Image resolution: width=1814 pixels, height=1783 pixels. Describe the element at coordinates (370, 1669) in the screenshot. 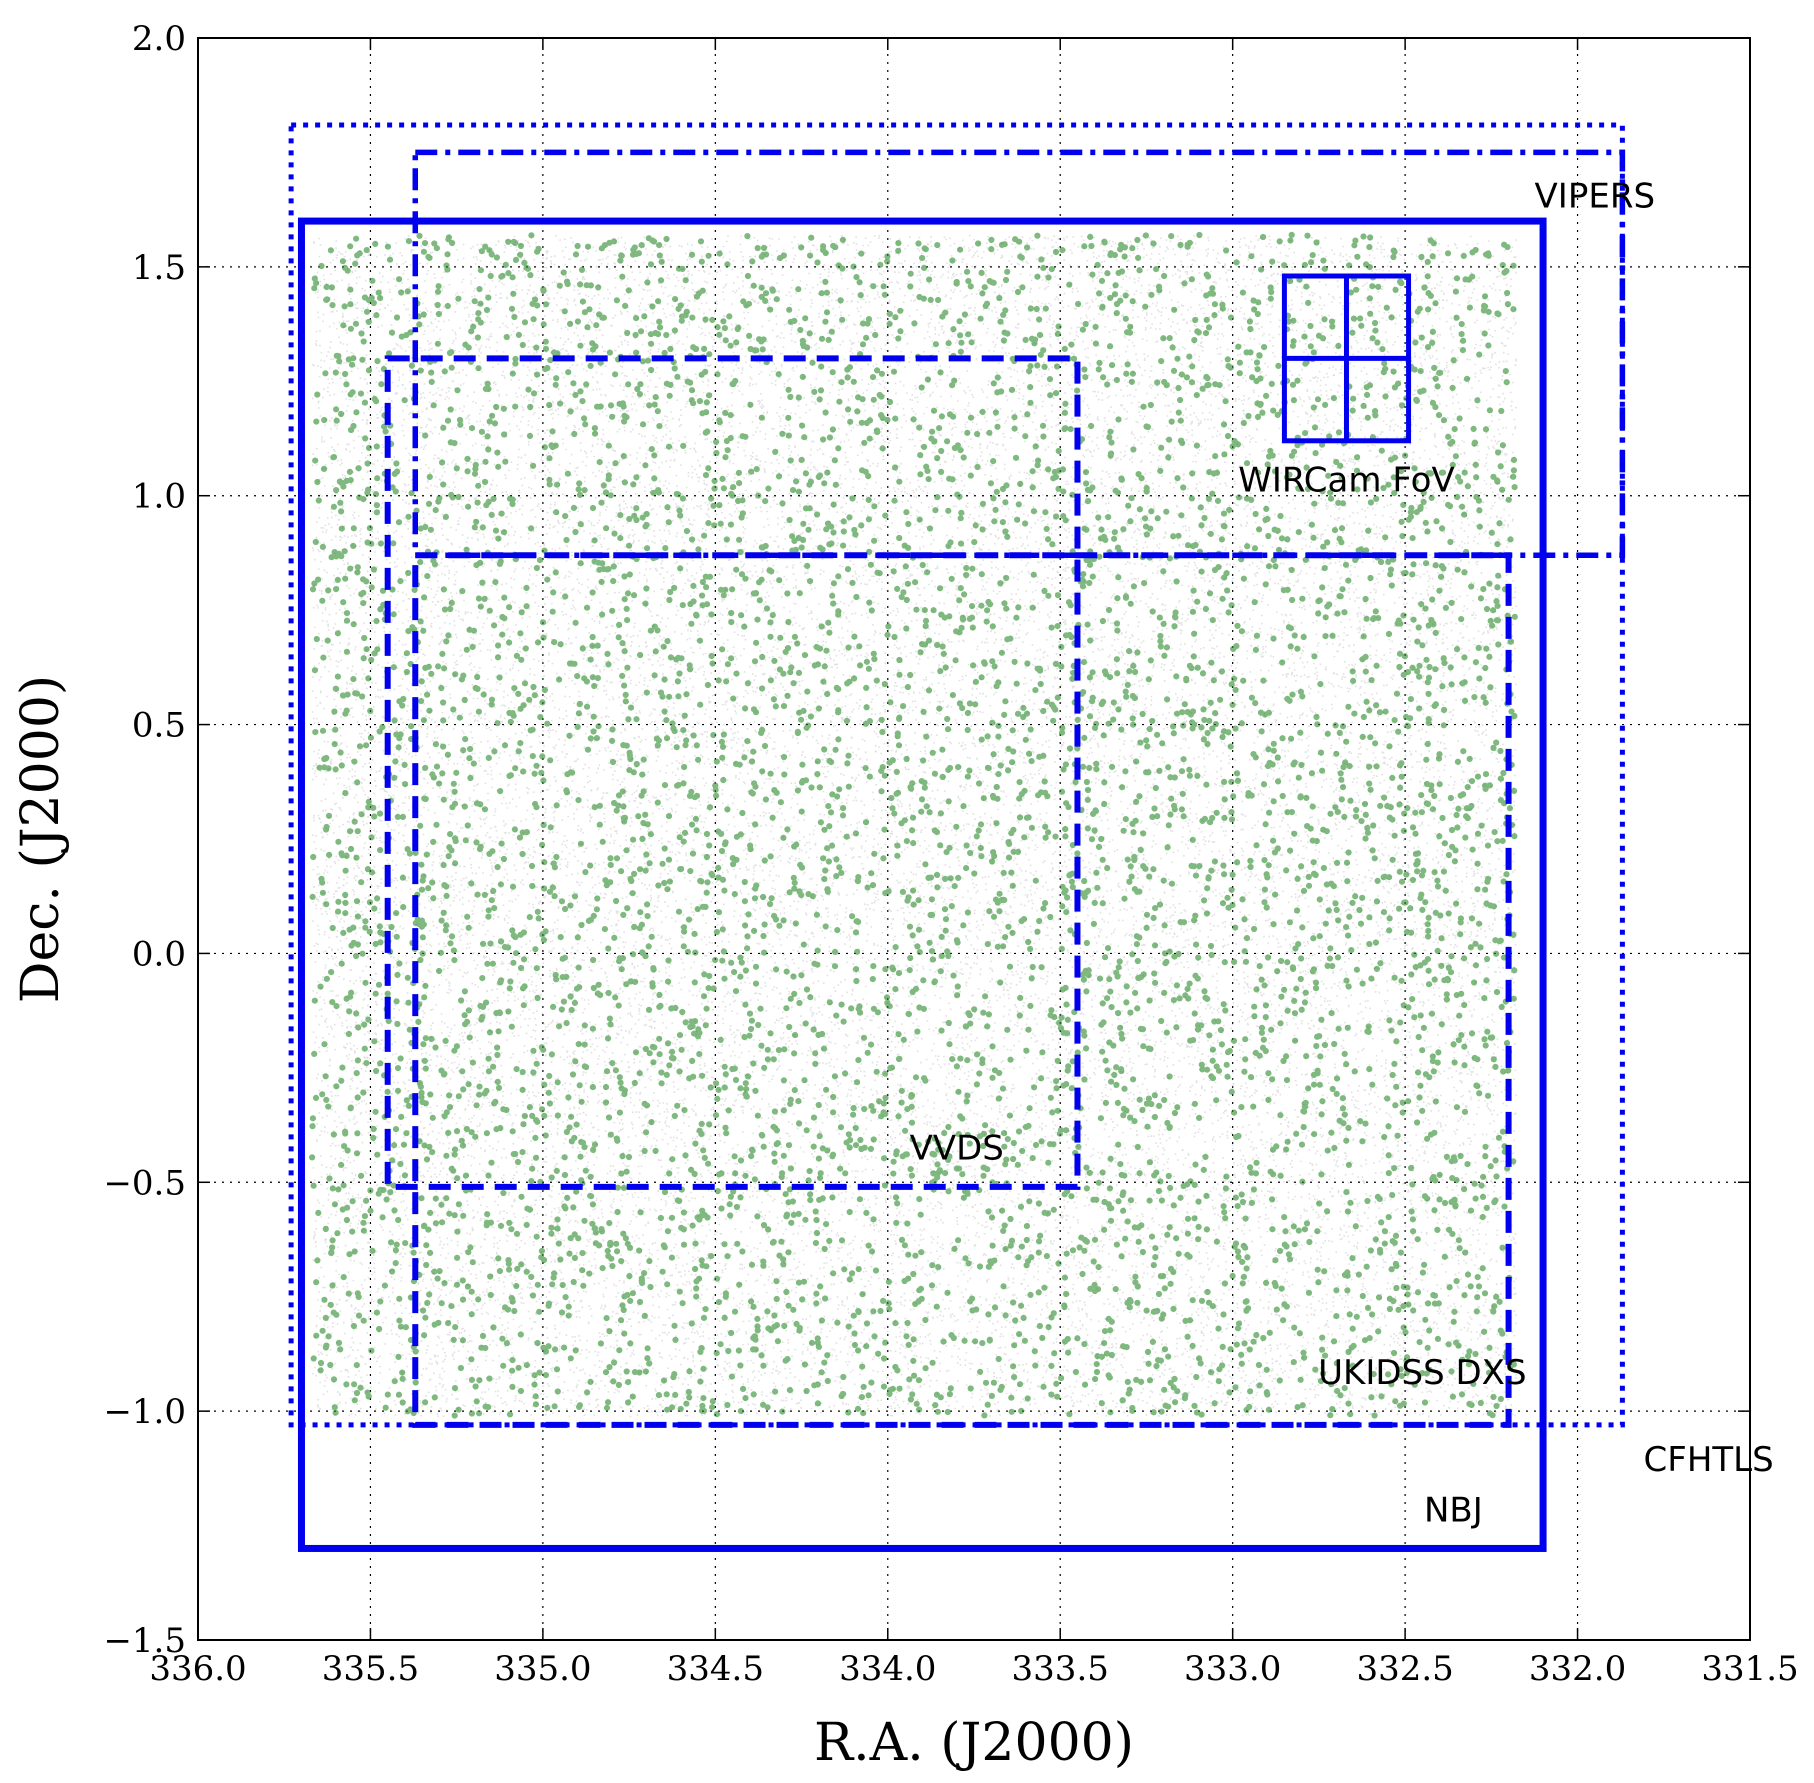

I see `x-tick-label-1: 335.5` at that location.